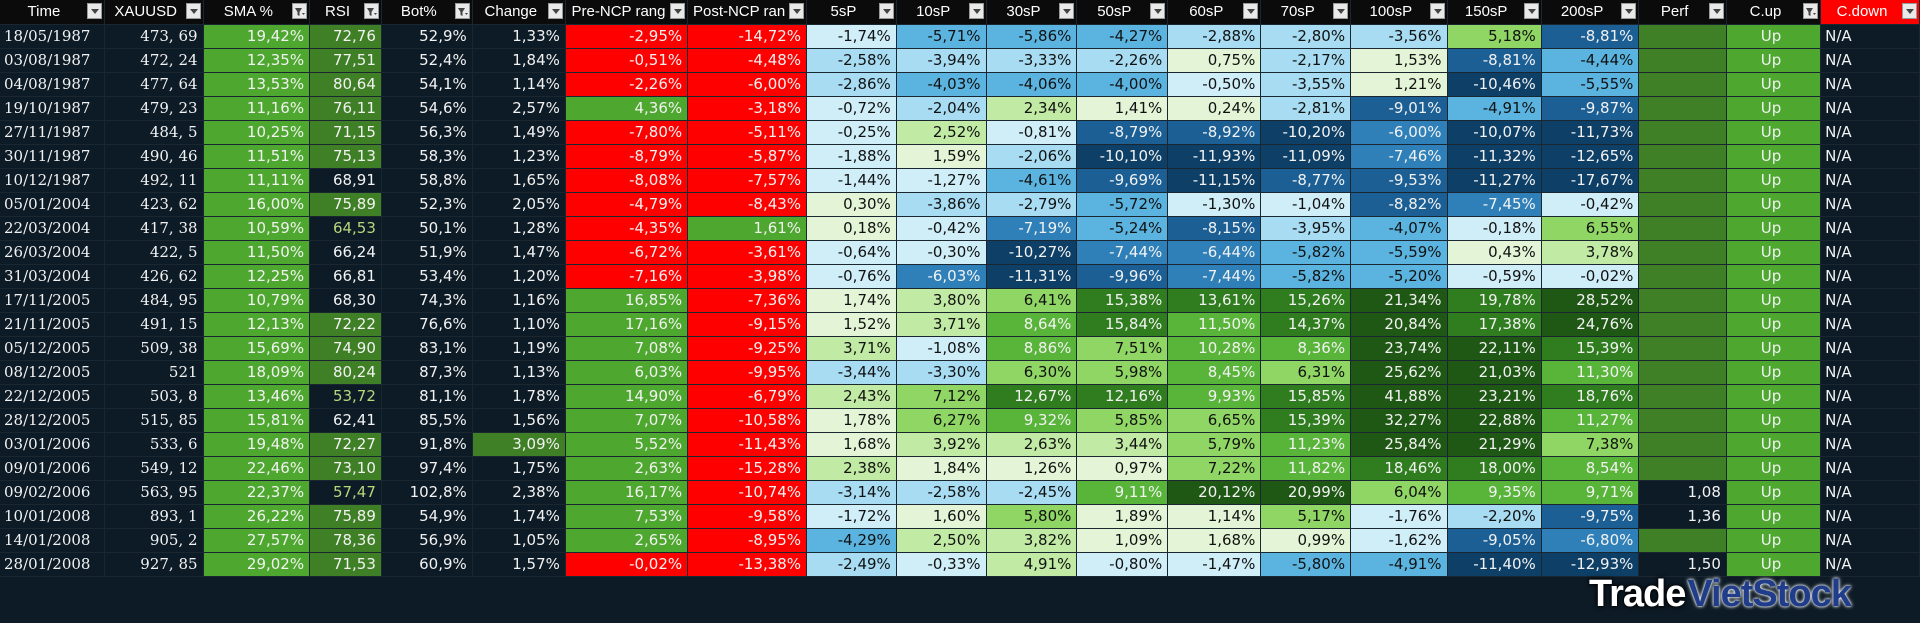  I want to click on cell-xauusd: 563, 95, so click(154, 492).